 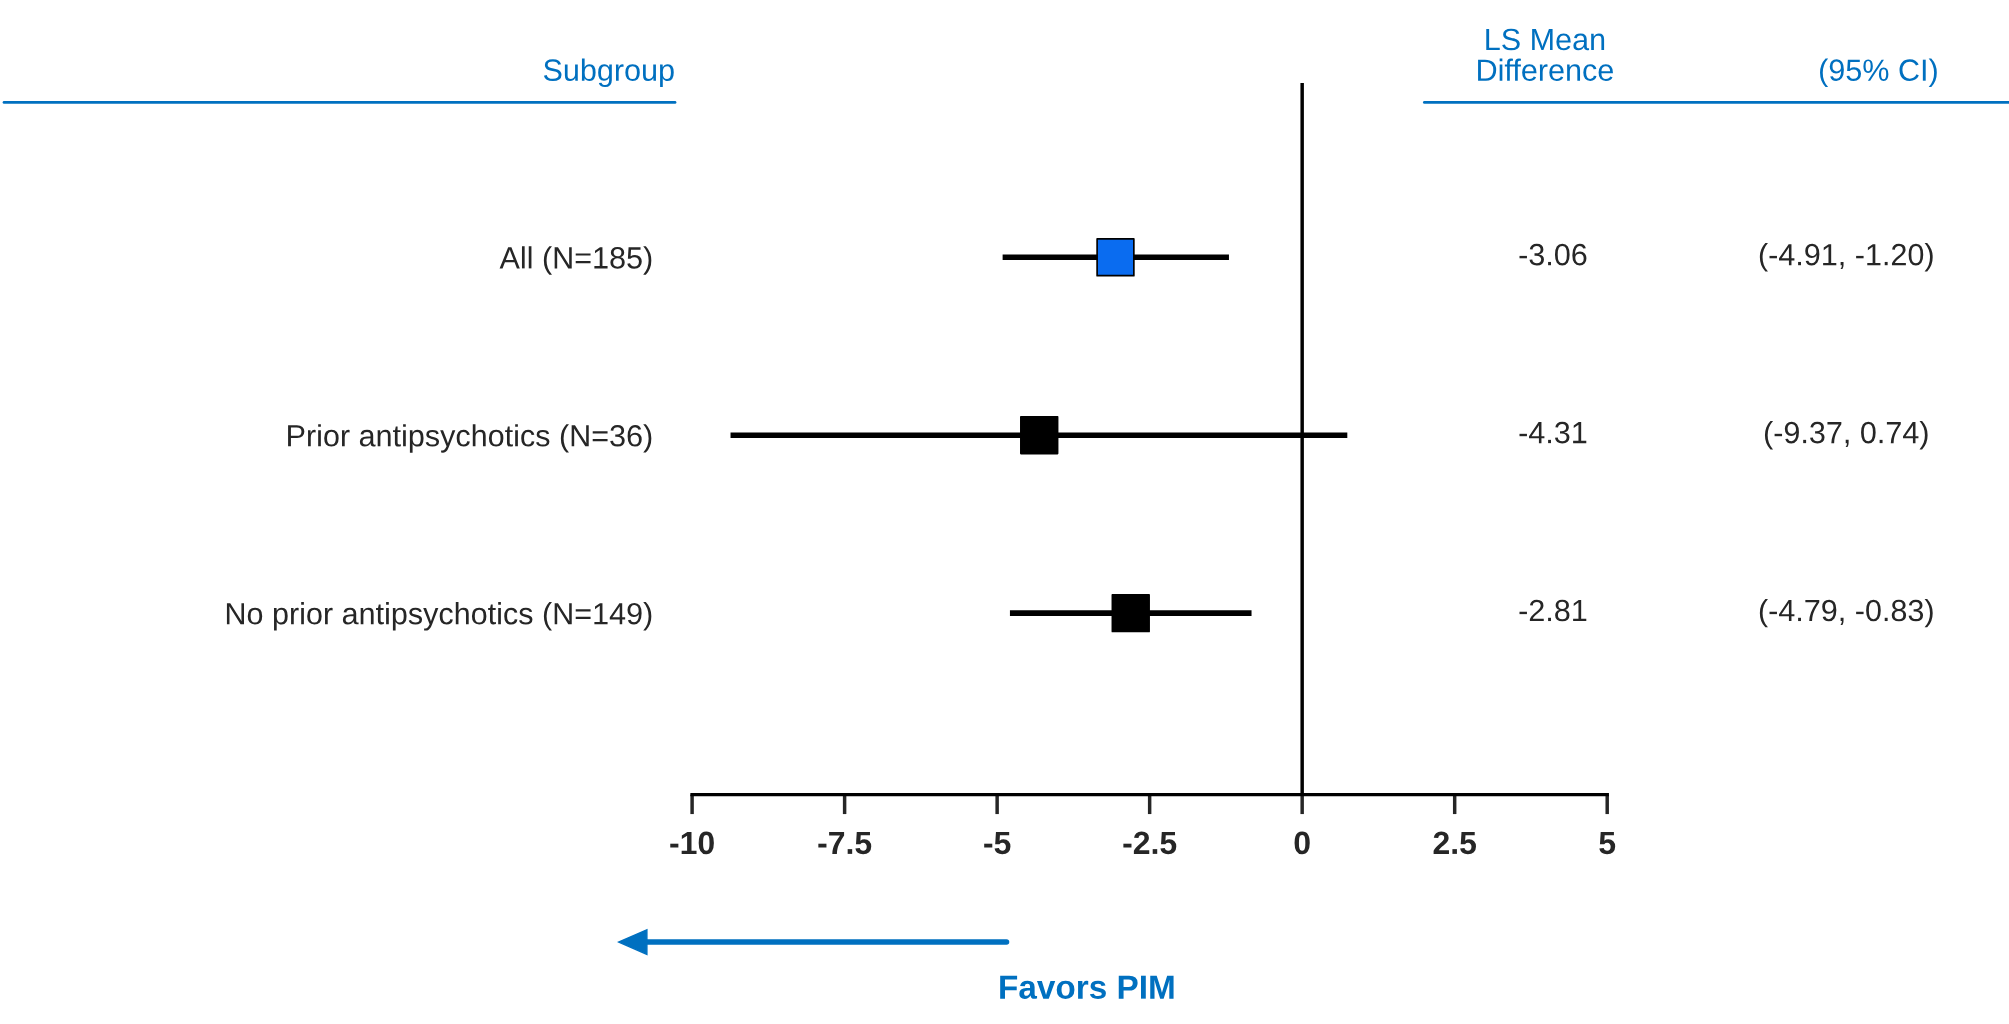 I want to click on text: LS Mean Difference, so click(x=1545, y=54).